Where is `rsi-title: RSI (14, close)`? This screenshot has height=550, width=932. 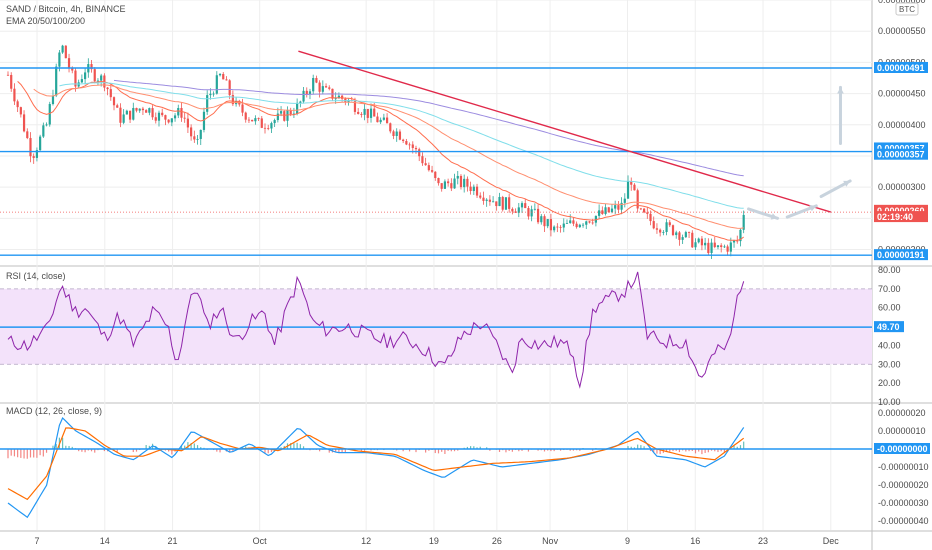 rsi-title: RSI (14, close) is located at coordinates (36, 276).